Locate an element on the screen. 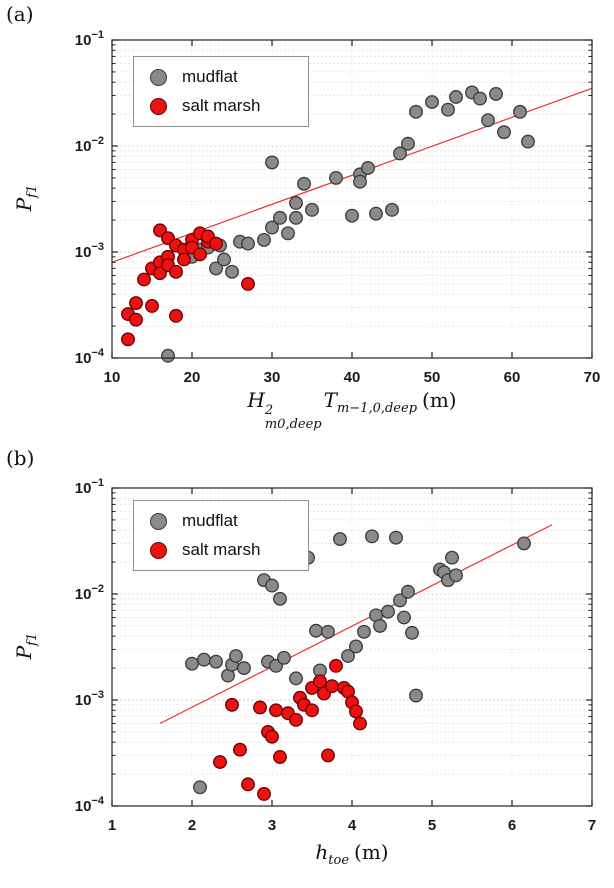  xlabel-sub: toe is located at coordinates (339, 860).